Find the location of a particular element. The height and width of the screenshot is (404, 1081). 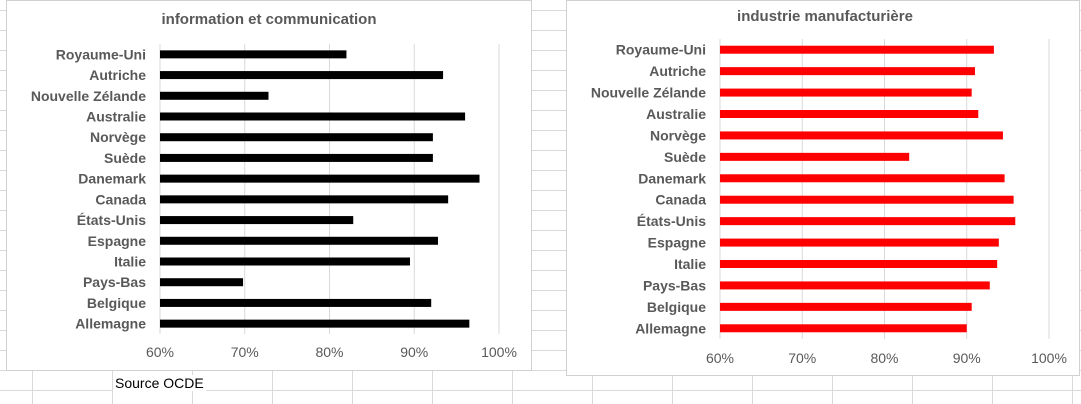

source-note: Source OCDE is located at coordinates (159, 383).